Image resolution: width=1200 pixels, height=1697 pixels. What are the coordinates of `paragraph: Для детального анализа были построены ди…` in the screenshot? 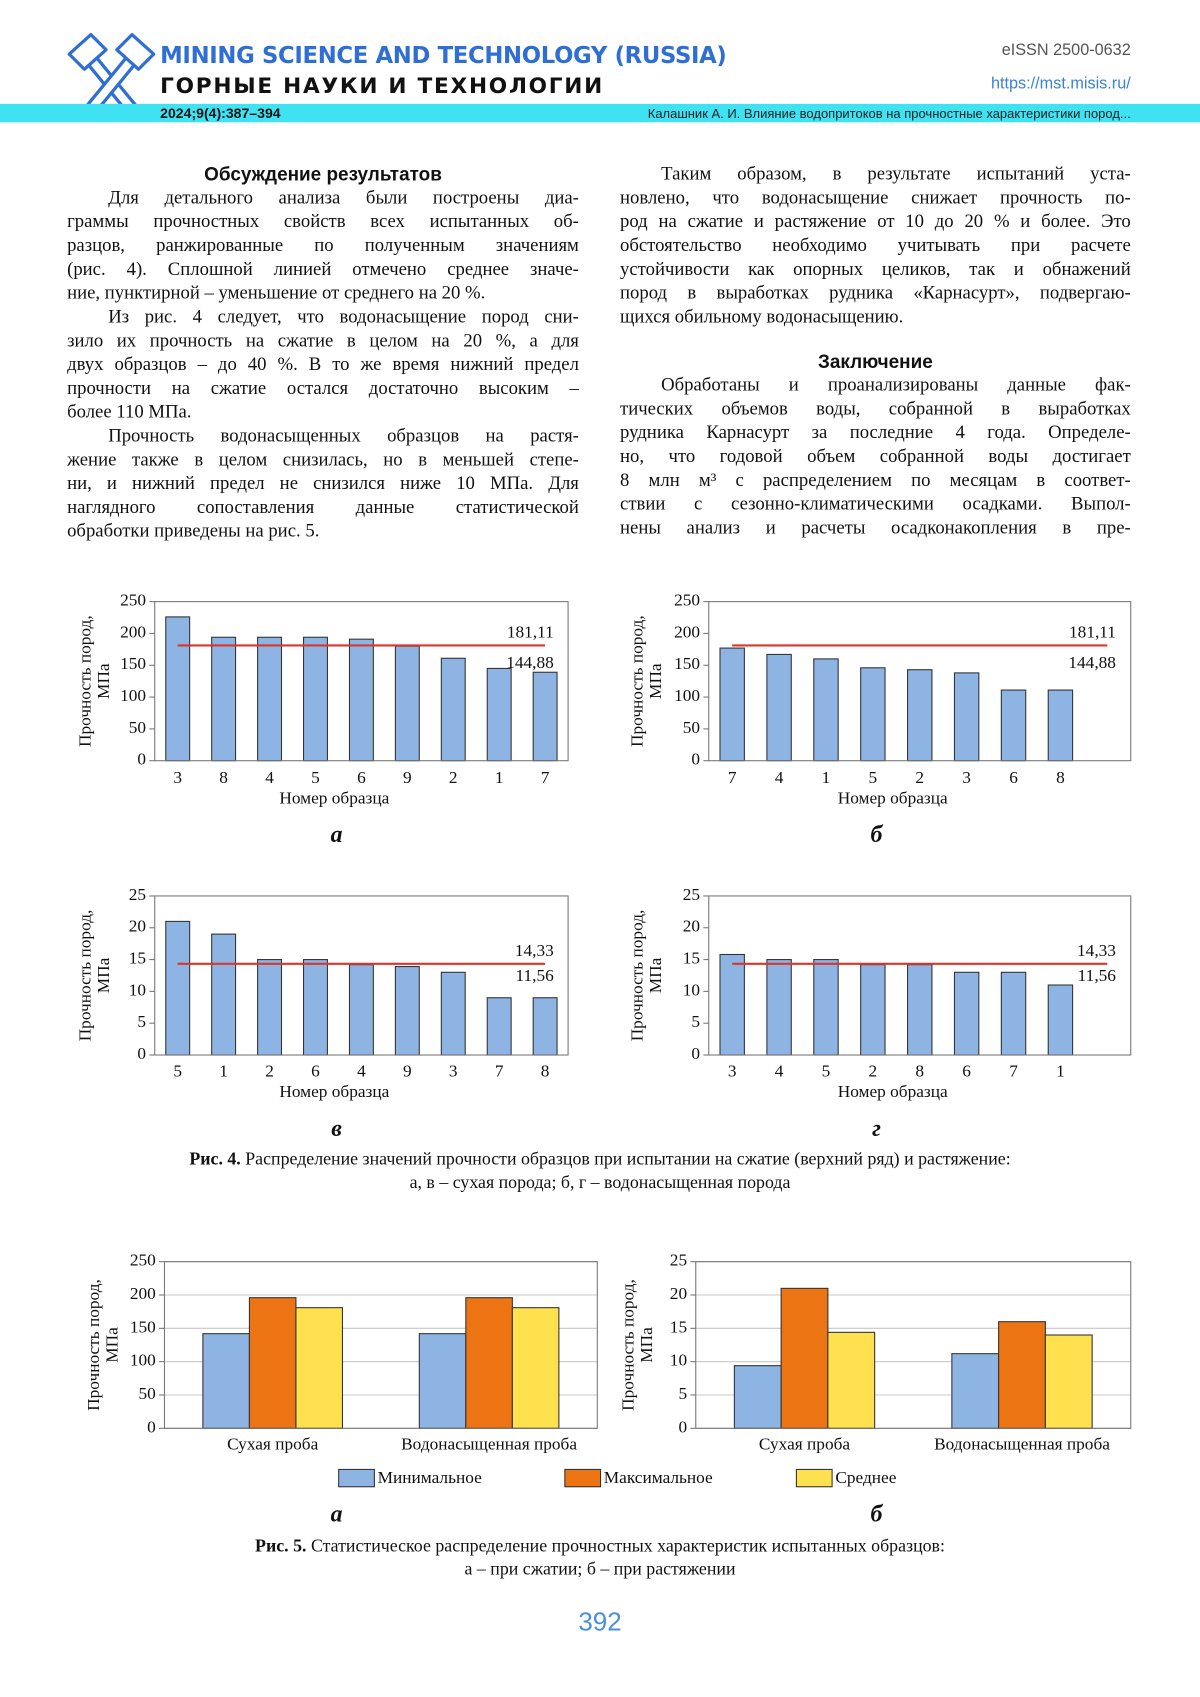 It's located at (323, 245).